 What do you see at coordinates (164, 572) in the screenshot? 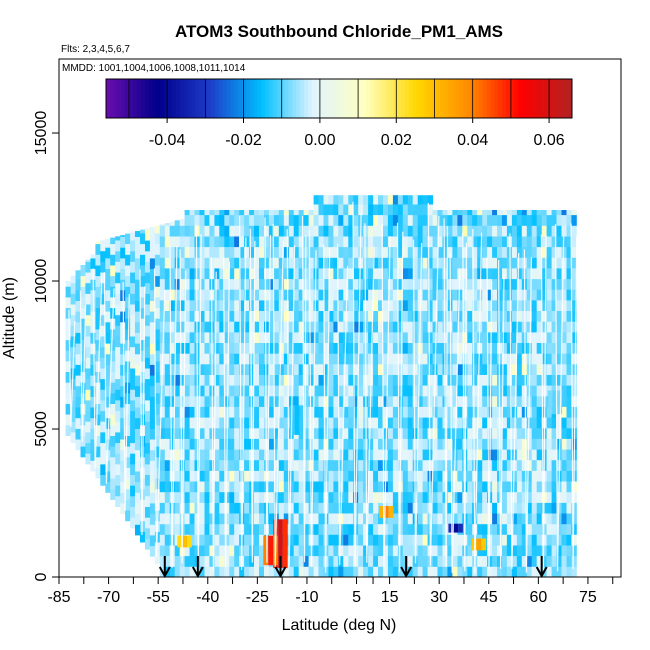
I see `arrow-head` at bounding box center [164, 572].